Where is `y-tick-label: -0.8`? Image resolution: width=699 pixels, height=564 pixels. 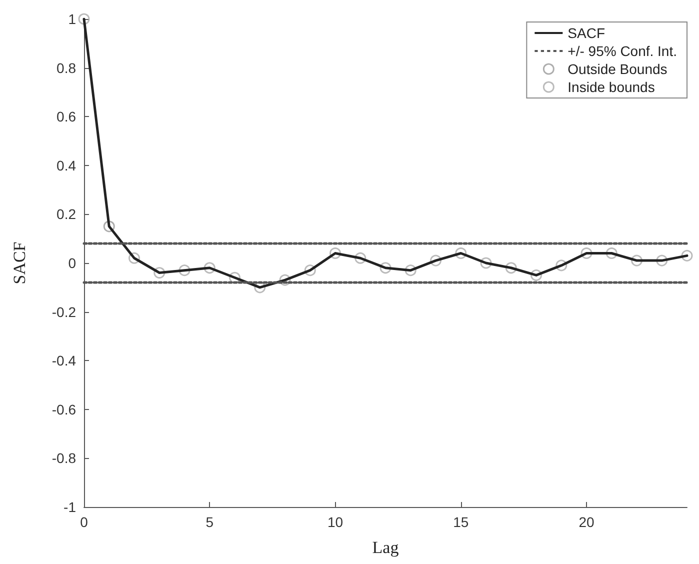
y-tick-label: -0.8 is located at coordinates (64, 458).